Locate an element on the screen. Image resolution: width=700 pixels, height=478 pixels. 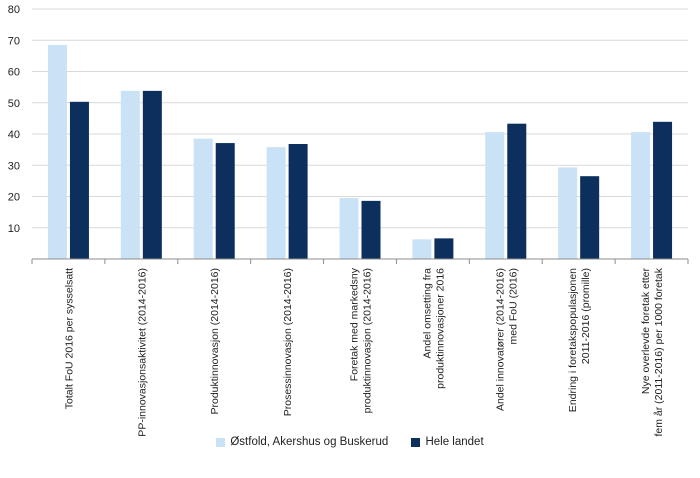
x-label-line: PP-innovasjonsaktivitet (2014-2016) is located at coordinates (142, 352).